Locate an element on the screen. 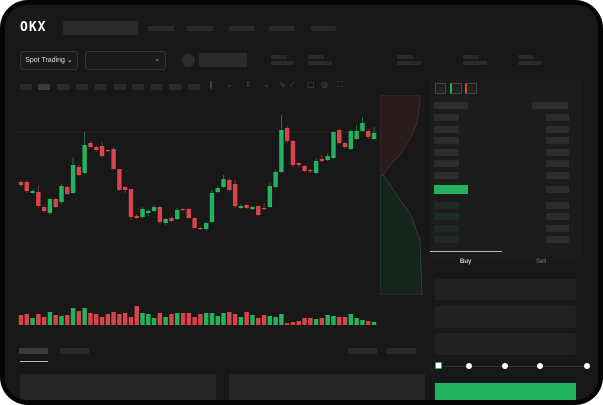 Image resolution: width=603 pixels, height=405 pixels. slider-track is located at coordinates (514, 366).